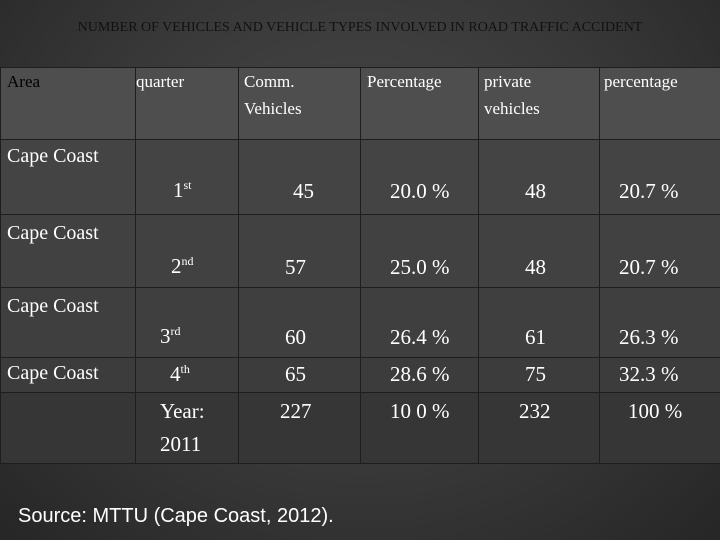  I want to click on comm-pct-value: 26.4 %, so click(420, 337).